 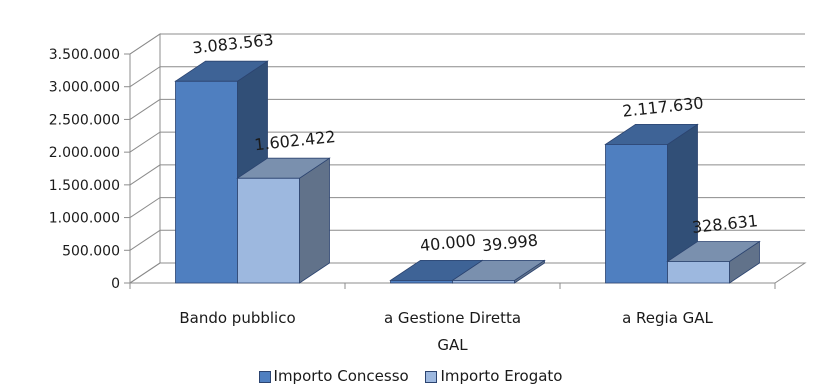 I want to click on legend-swatch-concesso, so click(x=264, y=376).